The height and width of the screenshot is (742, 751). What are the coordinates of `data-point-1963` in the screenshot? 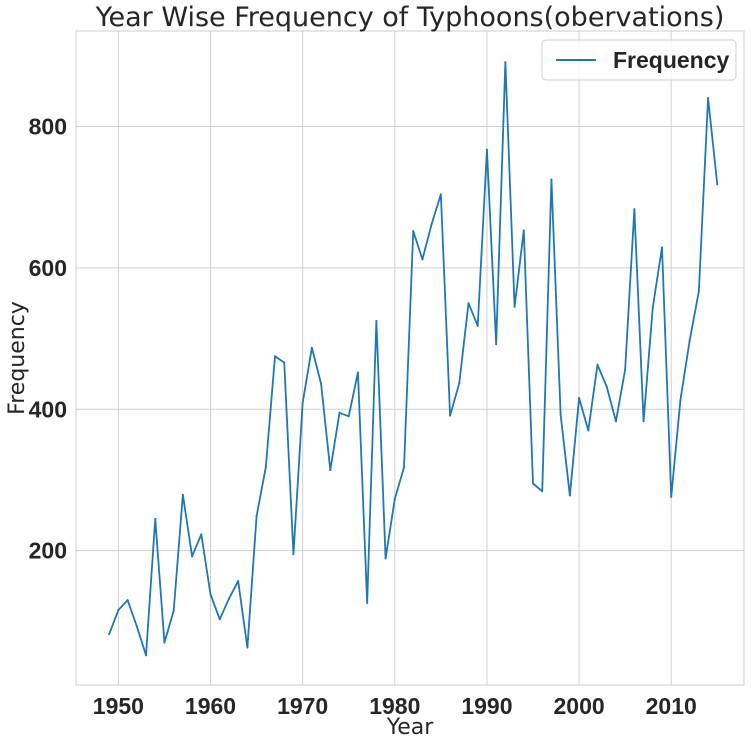 It's located at (238, 581).